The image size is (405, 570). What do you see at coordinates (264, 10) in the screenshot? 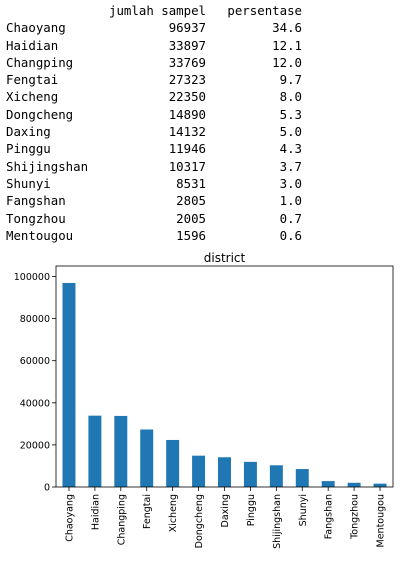
I see `column-header: persentase` at bounding box center [264, 10].